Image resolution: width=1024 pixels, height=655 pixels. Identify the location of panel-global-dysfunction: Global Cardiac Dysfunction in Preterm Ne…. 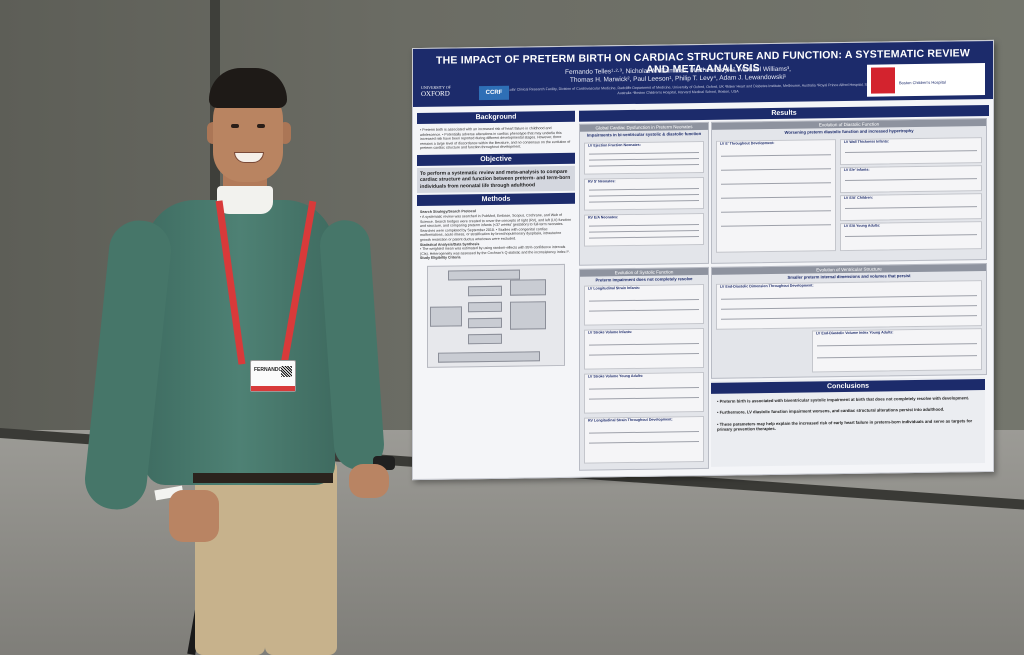
(644, 193).